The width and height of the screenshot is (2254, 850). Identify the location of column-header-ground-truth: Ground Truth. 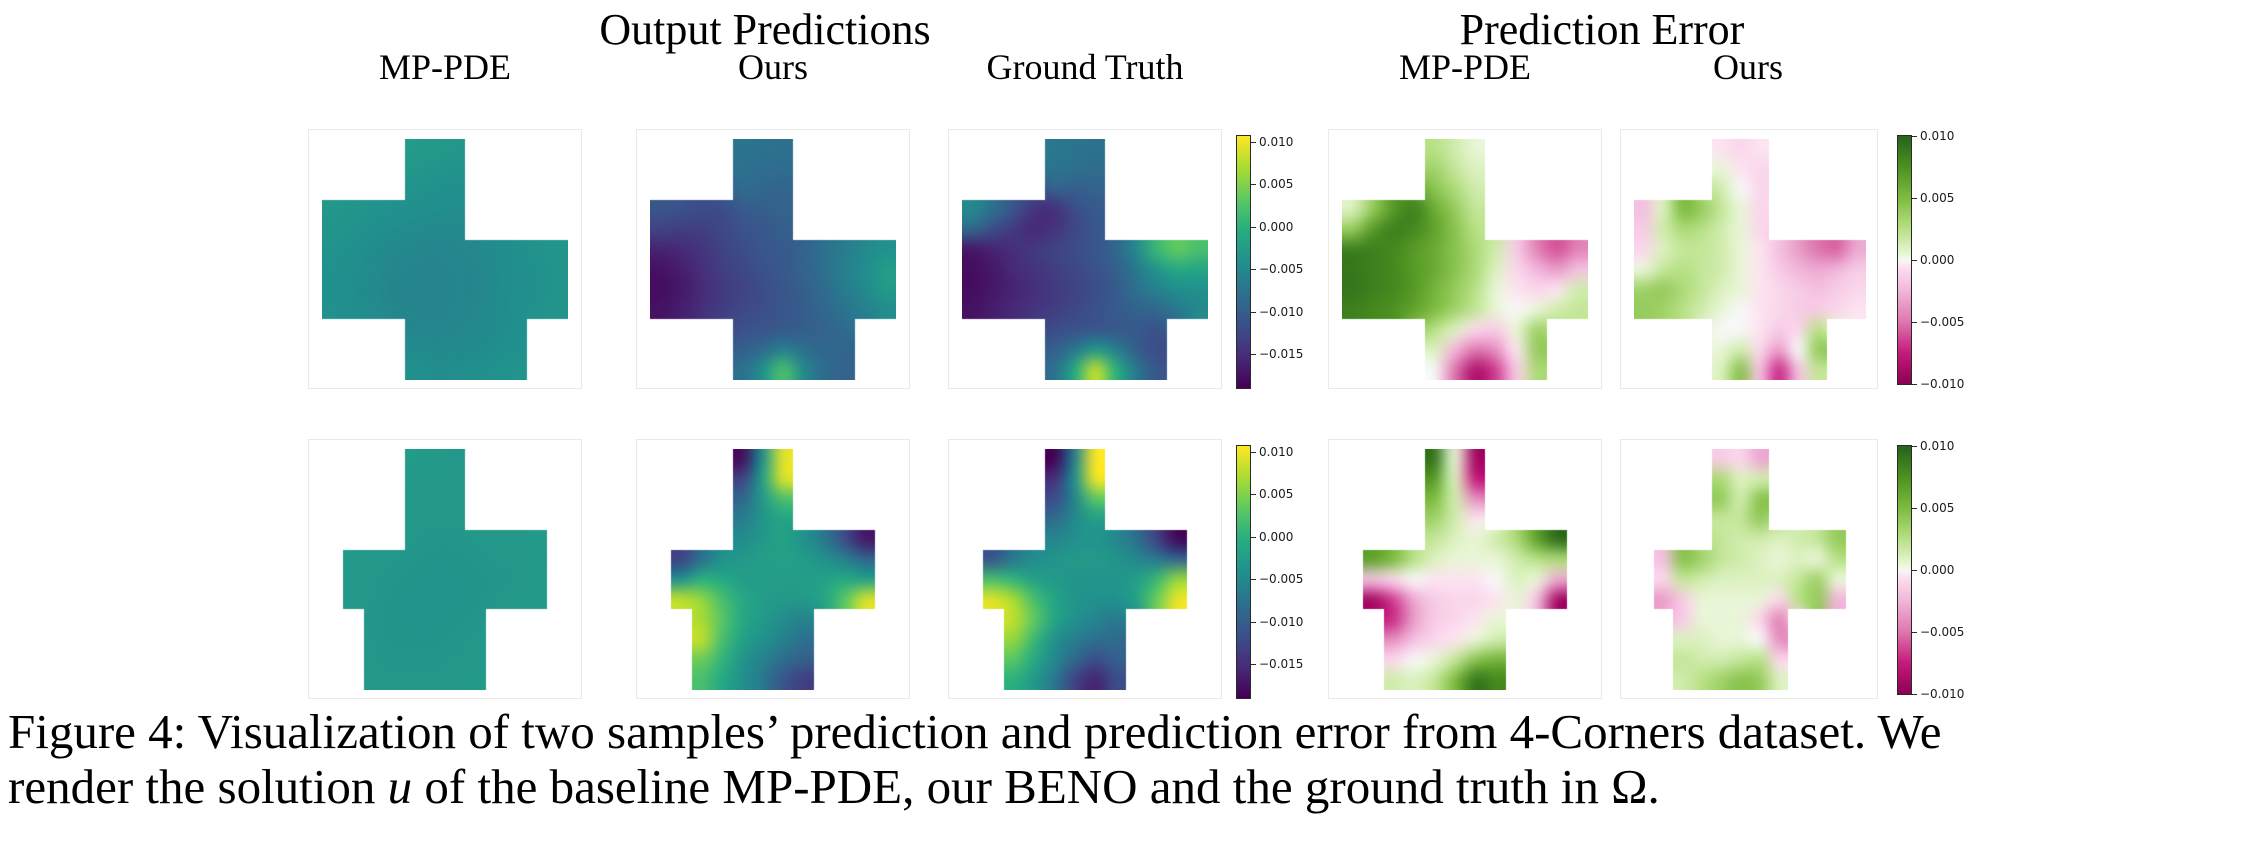
(1085, 67).